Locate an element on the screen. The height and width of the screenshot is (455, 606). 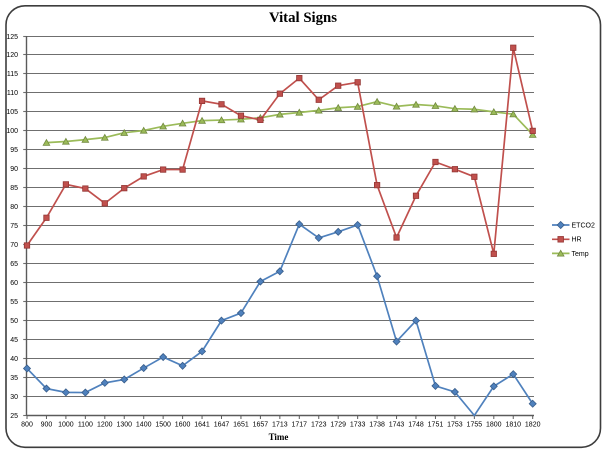
svg-text: Temp is located at coordinates (580, 254).